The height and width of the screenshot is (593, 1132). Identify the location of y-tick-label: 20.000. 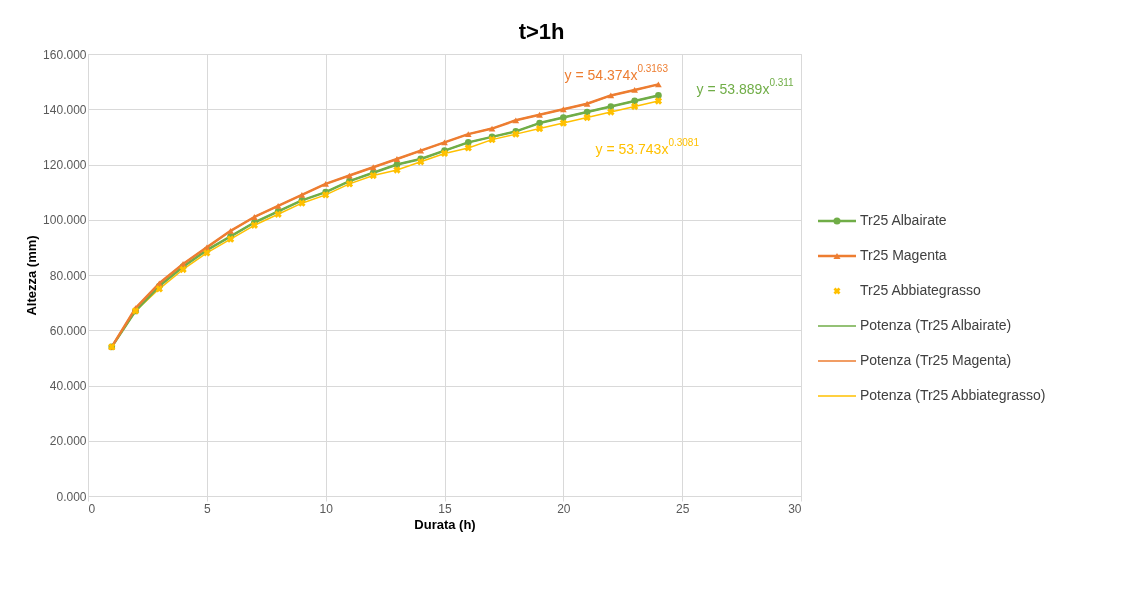
(68, 441).